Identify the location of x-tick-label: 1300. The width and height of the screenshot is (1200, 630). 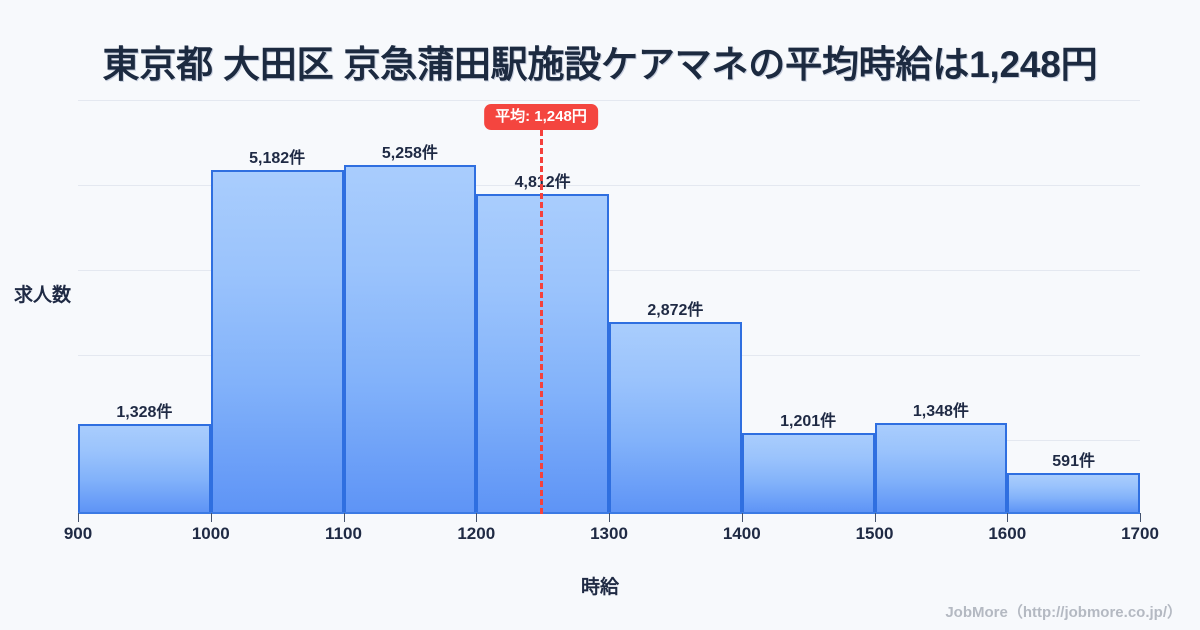
(609, 533).